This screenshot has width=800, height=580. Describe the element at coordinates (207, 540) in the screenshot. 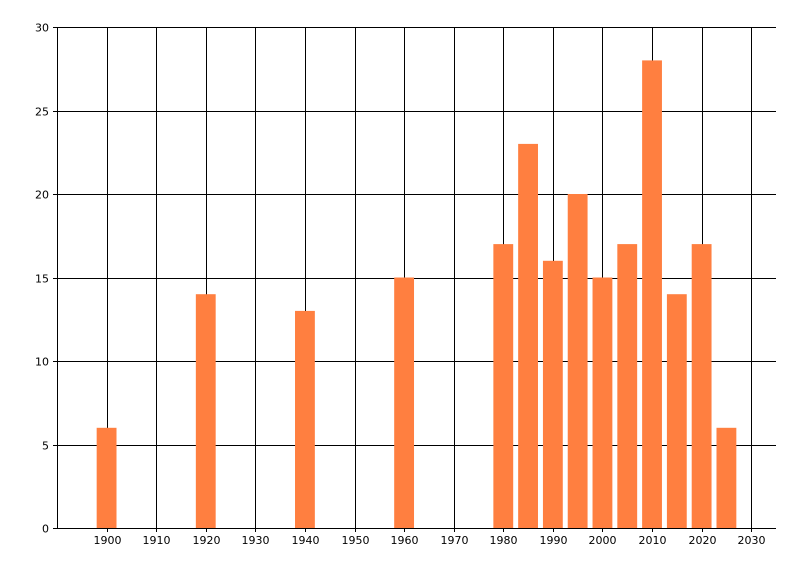

I see `x-tick-label: 1920` at that location.